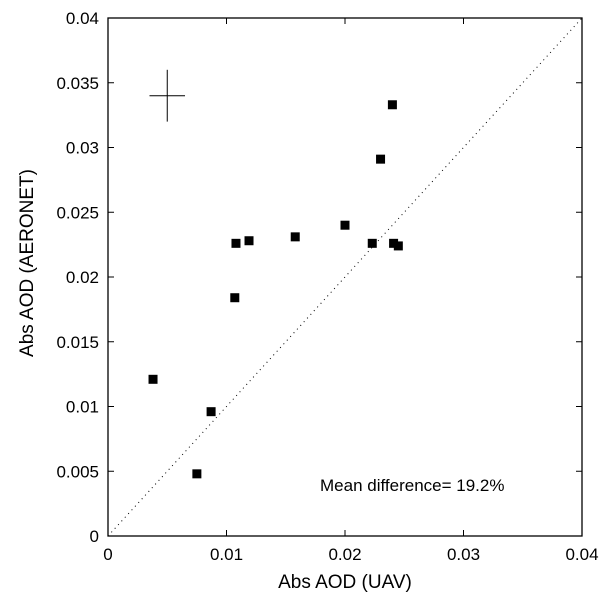 The image size is (609, 595). What do you see at coordinates (27, 263) in the screenshot?
I see `y-axis-label: Abs AOD (AERONET)` at bounding box center [27, 263].